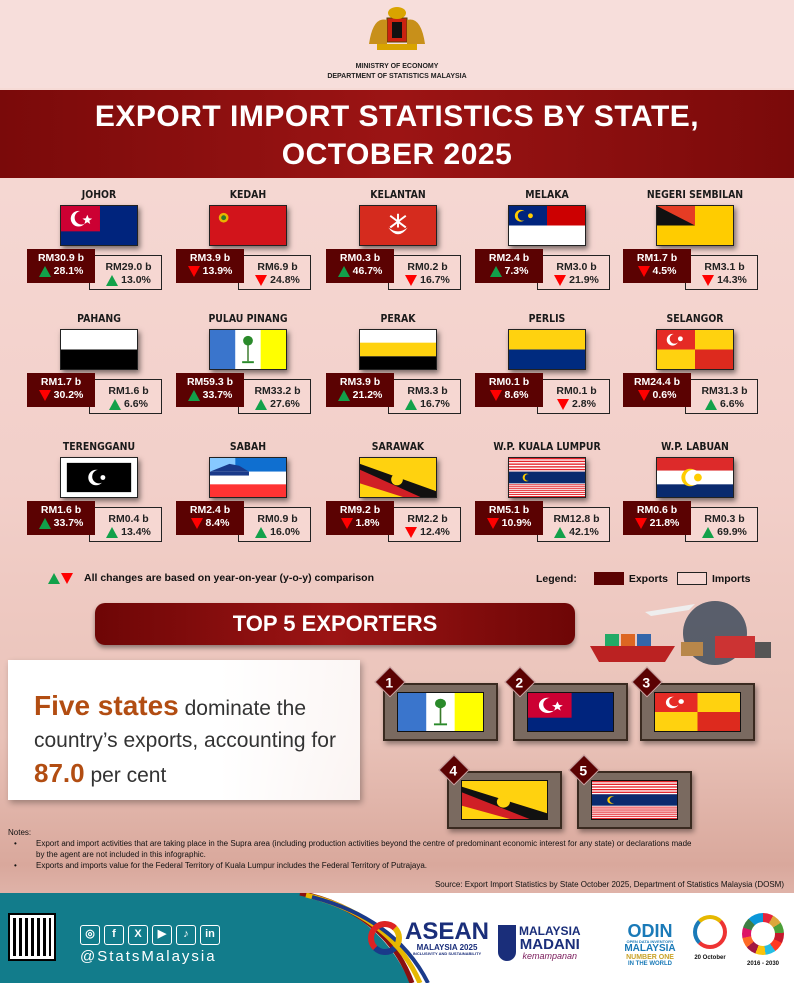 This screenshot has width=794, height=983. Describe the element at coordinates (509, 258) in the screenshot. I see `exports-value: RM2.4 b` at that location.